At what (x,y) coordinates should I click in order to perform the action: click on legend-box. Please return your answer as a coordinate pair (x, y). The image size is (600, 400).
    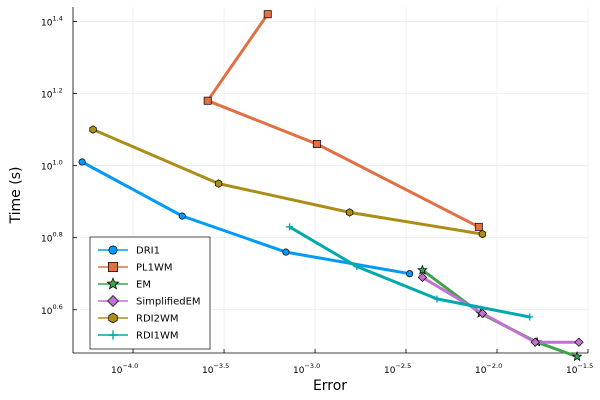
    Looking at the image, I should click on (150, 293).